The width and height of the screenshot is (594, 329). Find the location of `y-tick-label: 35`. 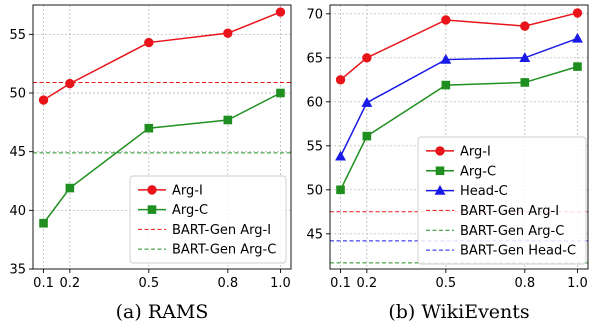

y-tick-label: 35 is located at coordinates (17, 270).